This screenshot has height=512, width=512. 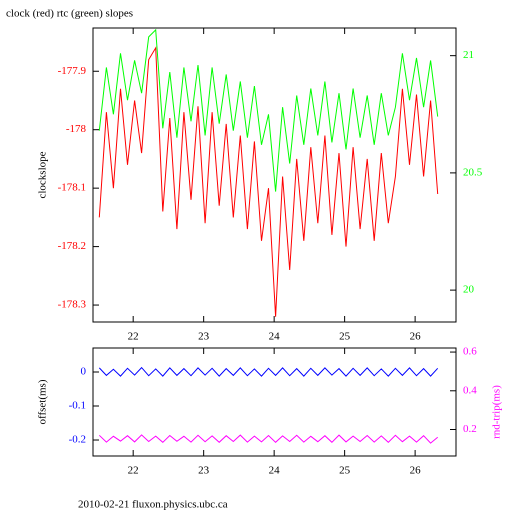 I want to click on y2-tick-label: 0.2, so click(x=470, y=429).